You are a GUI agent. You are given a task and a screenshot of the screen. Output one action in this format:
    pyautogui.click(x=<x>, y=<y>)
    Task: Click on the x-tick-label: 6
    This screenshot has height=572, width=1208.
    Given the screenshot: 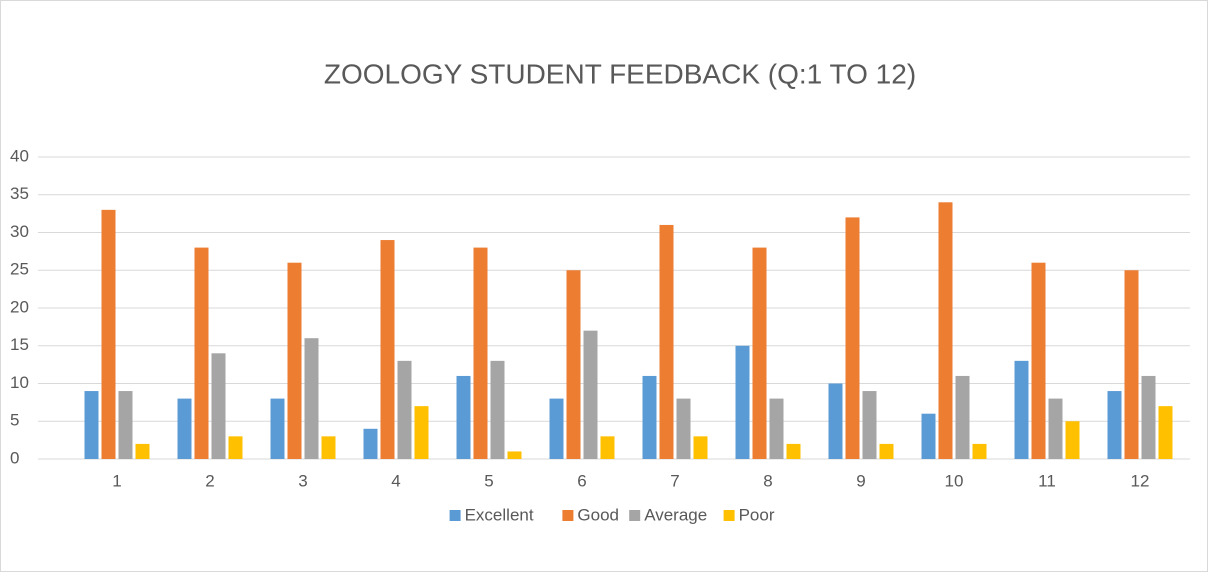 What is the action you would take?
    pyautogui.click(x=581, y=480)
    